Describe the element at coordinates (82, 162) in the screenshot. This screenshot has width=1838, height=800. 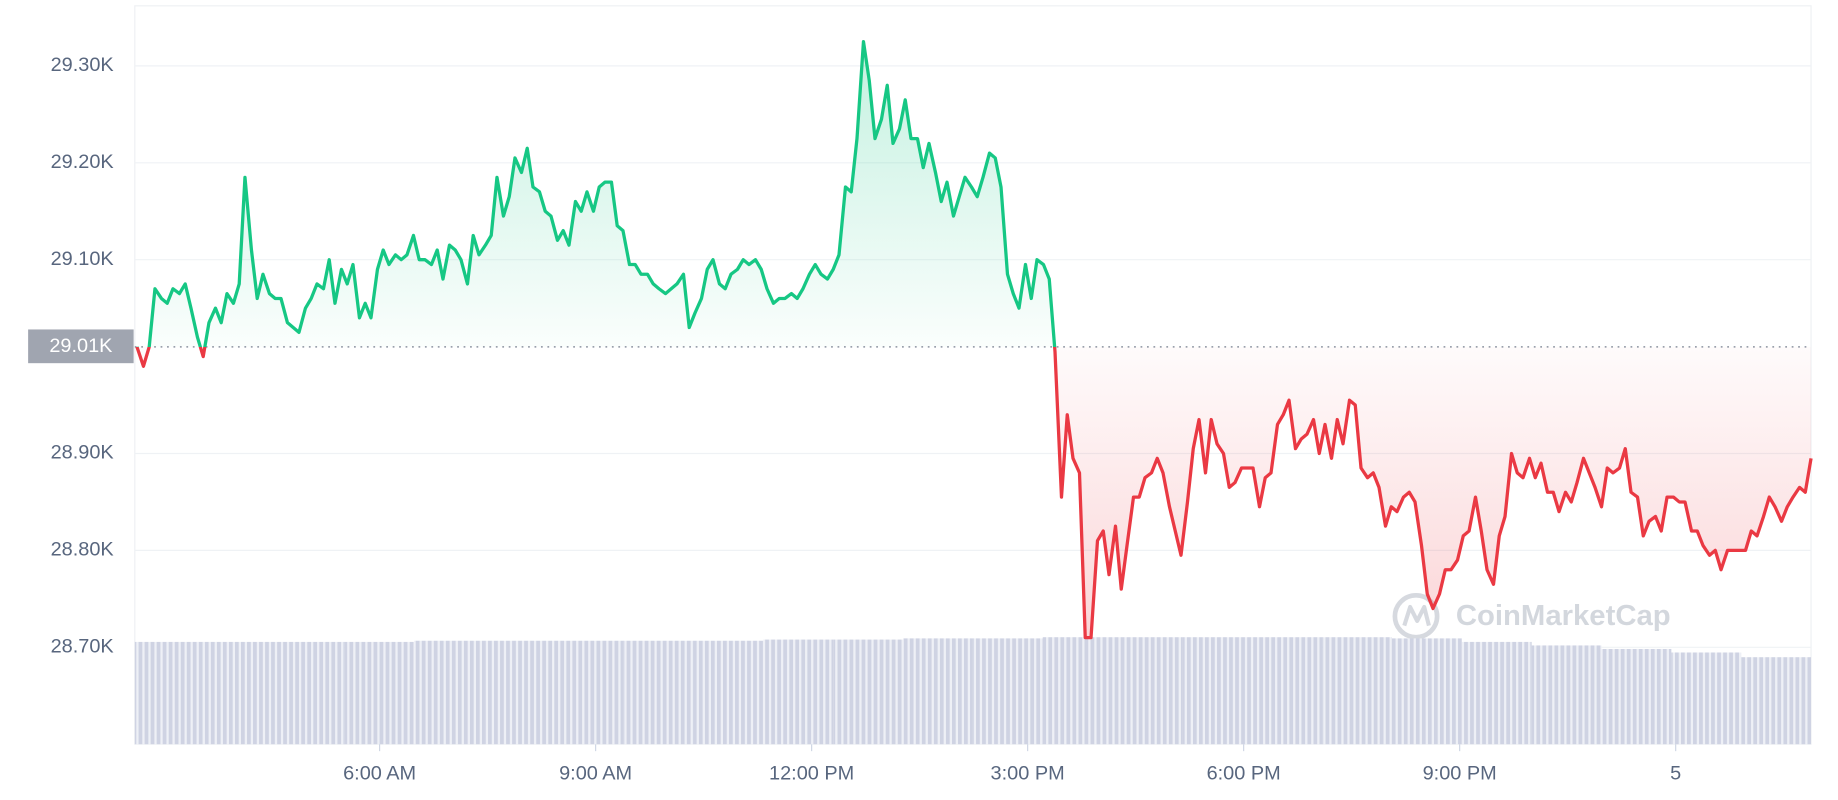
I see `y-tick-label: 29.20K` at that location.